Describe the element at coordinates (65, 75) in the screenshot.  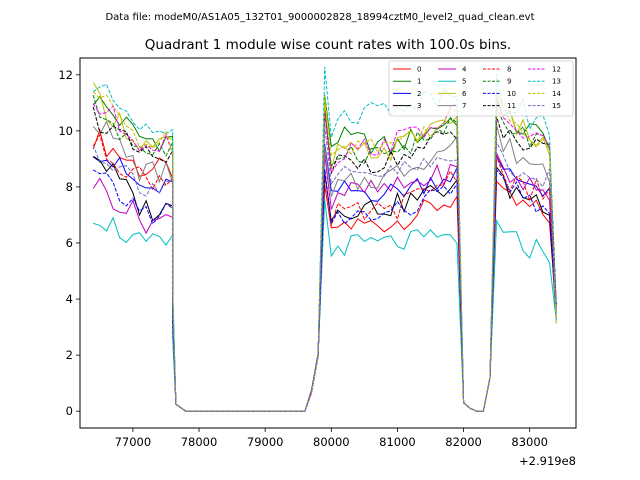
I see `y-tick-label: 12` at that location.